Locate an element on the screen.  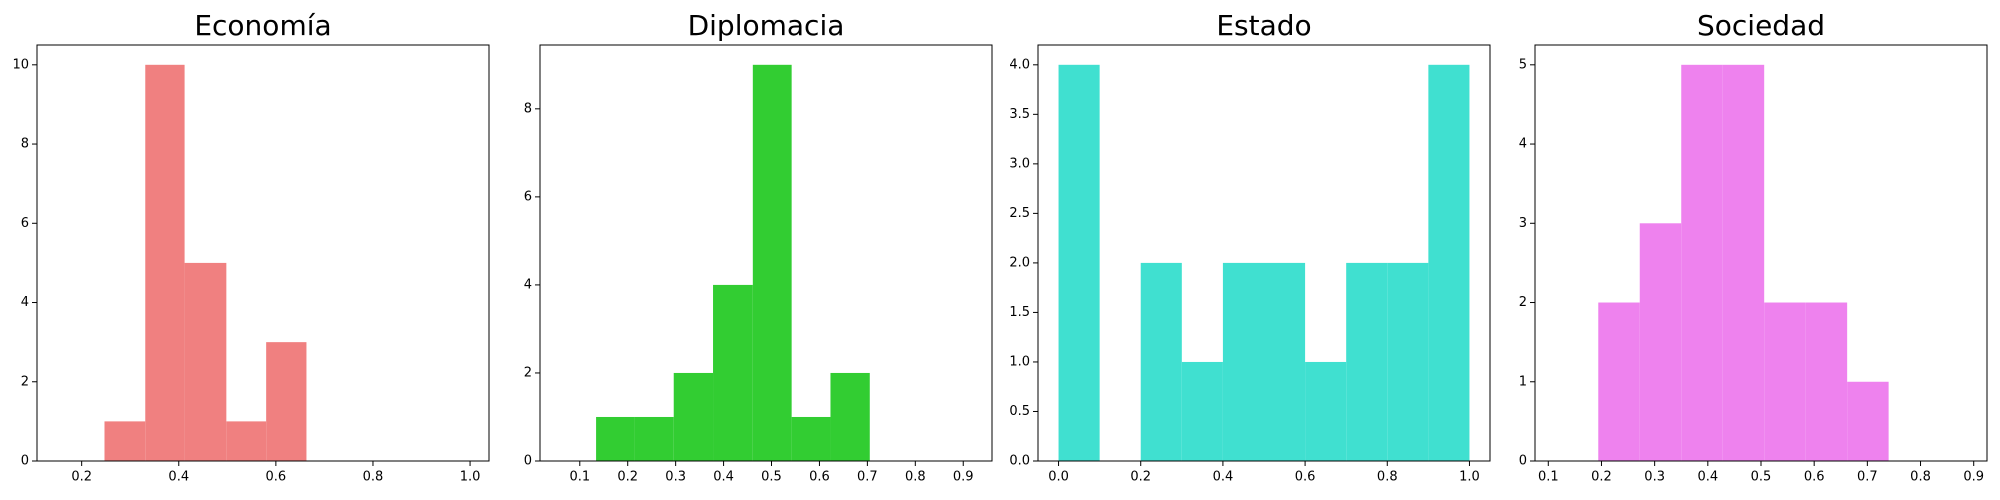
y-tick-label: 1.5 is located at coordinates (1019, 312).